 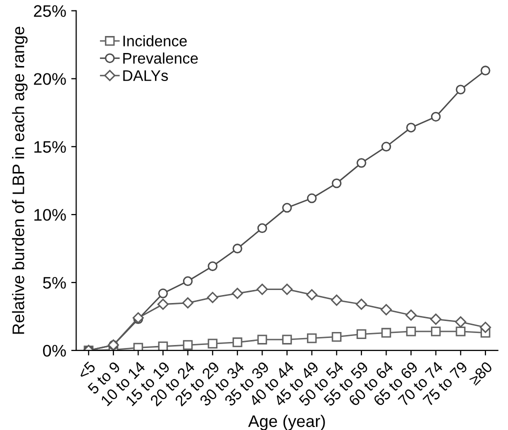 What do you see at coordinates (50, 11) in the screenshot?
I see `y-tick-label: 25%` at bounding box center [50, 11].